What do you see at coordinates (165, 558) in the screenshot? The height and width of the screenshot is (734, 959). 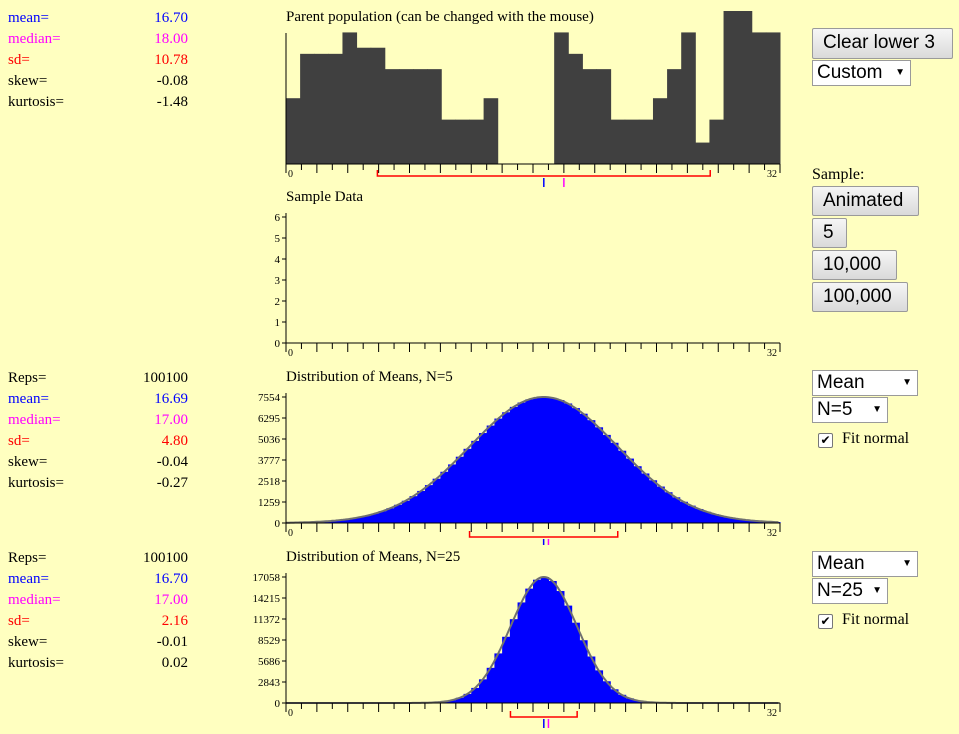 I see `stat-value: 100100` at bounding box center [165, 558].